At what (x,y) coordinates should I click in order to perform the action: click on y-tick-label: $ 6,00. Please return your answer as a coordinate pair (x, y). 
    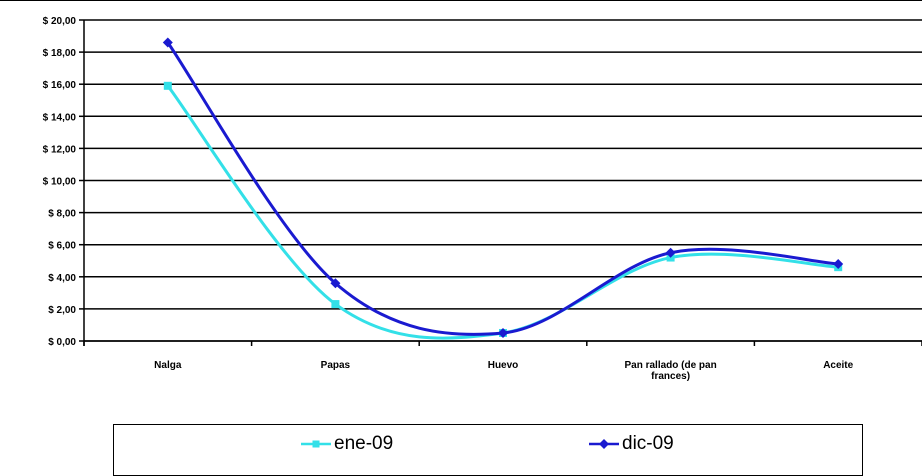
    Looking at the image, I should click on (62, 246).